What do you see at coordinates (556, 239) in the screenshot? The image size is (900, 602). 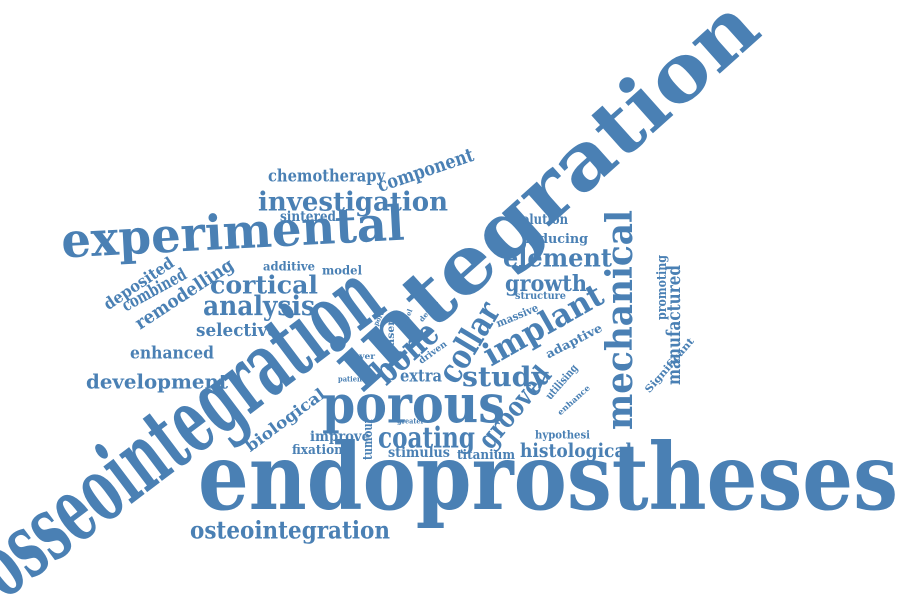 I see `word-inducing: inducing` at bounding box center [556, 239].